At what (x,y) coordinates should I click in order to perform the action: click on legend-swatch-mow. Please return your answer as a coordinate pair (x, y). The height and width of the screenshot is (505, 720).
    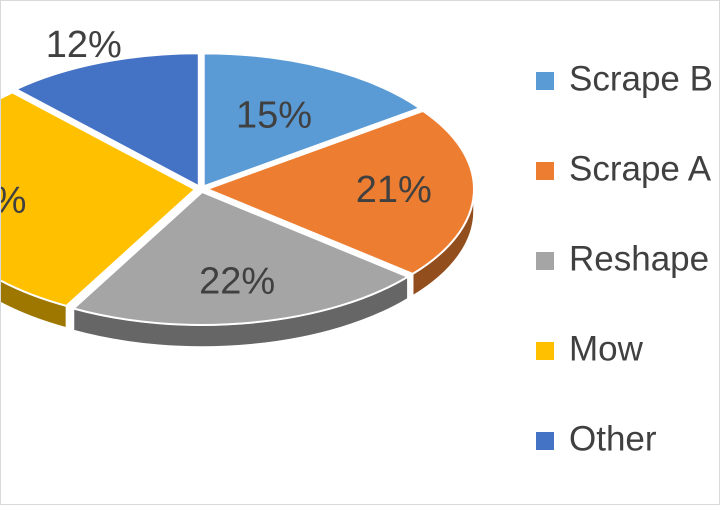
    Looking at the image, I should click on (545, 351).